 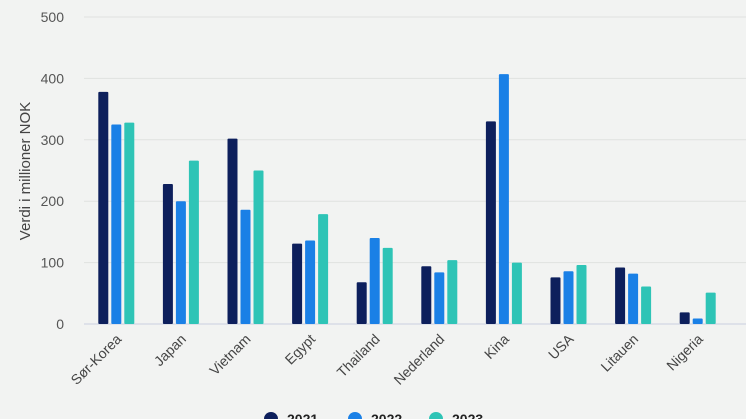 I want to click on legend: 2021 2022 2023, so click(x=373, y=415).